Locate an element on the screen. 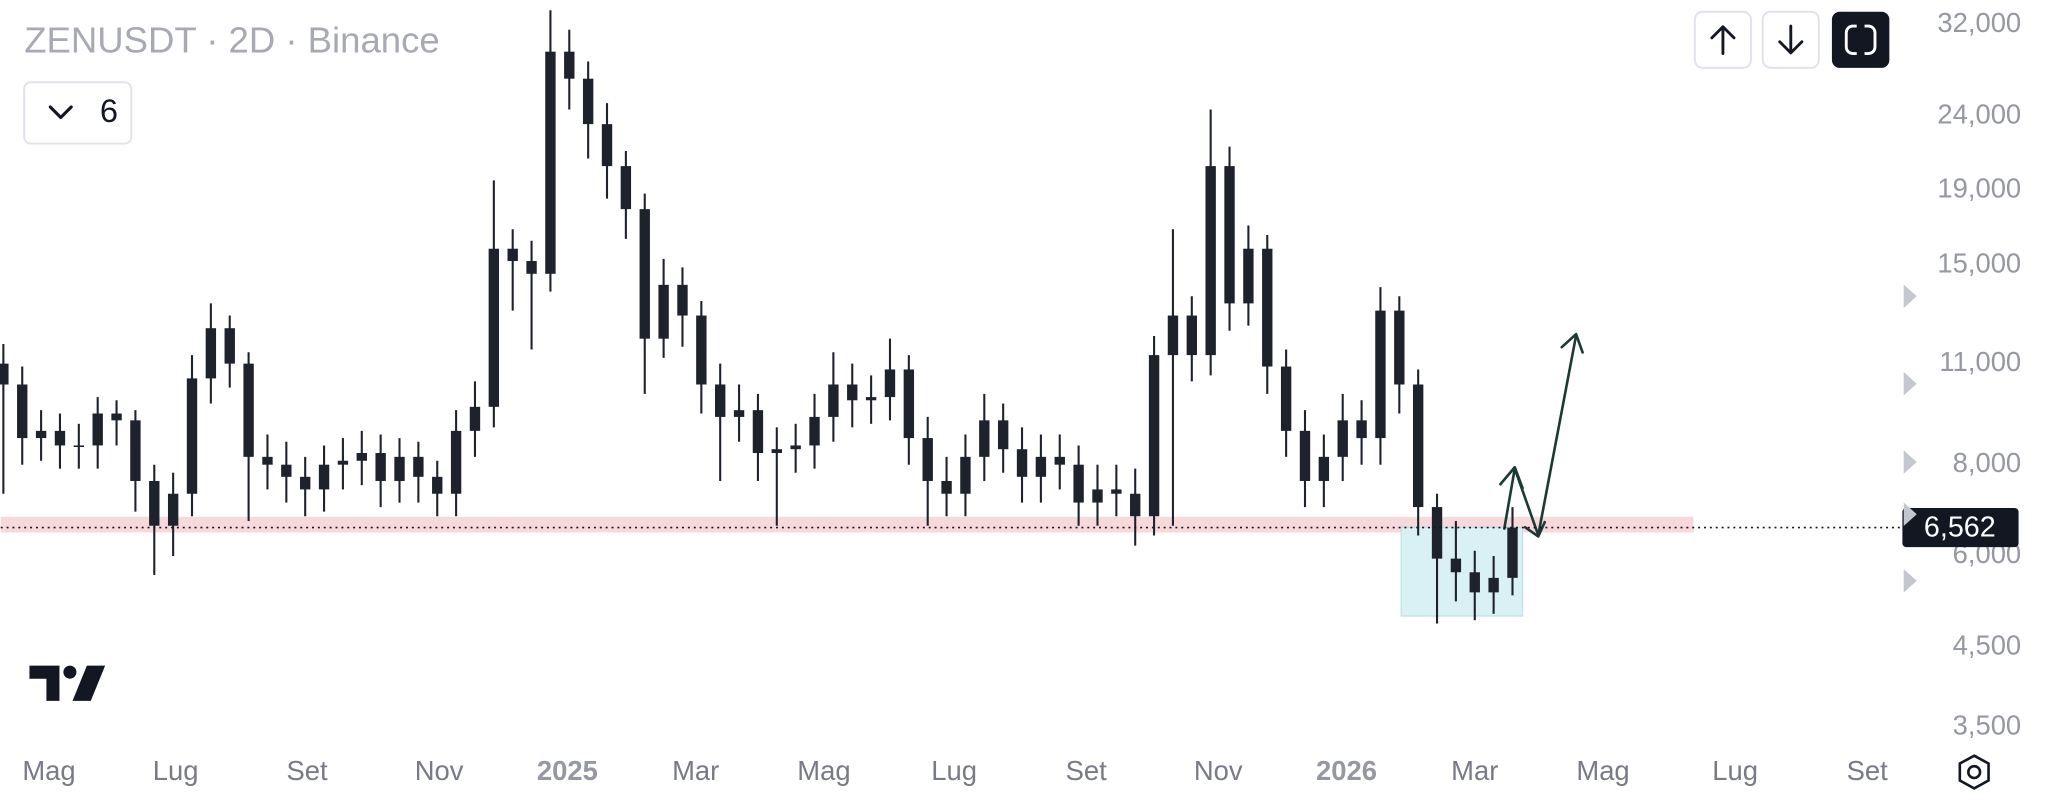  scroll-up-button is located at coordinates (1722, 39).